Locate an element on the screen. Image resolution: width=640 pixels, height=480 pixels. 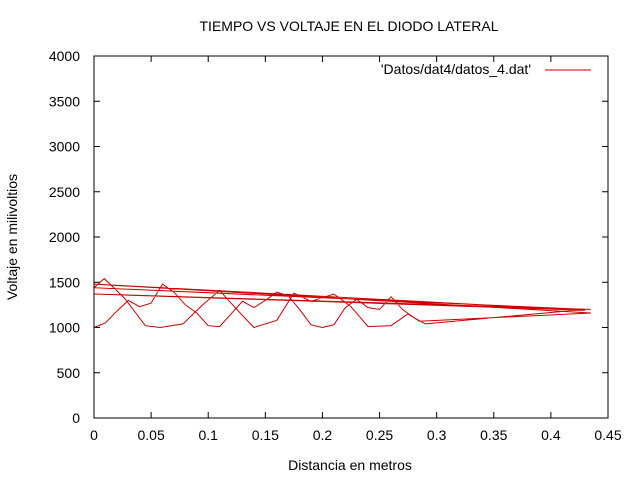
x-axis-label: Distancia en metros is located at coordinates (350, 465).